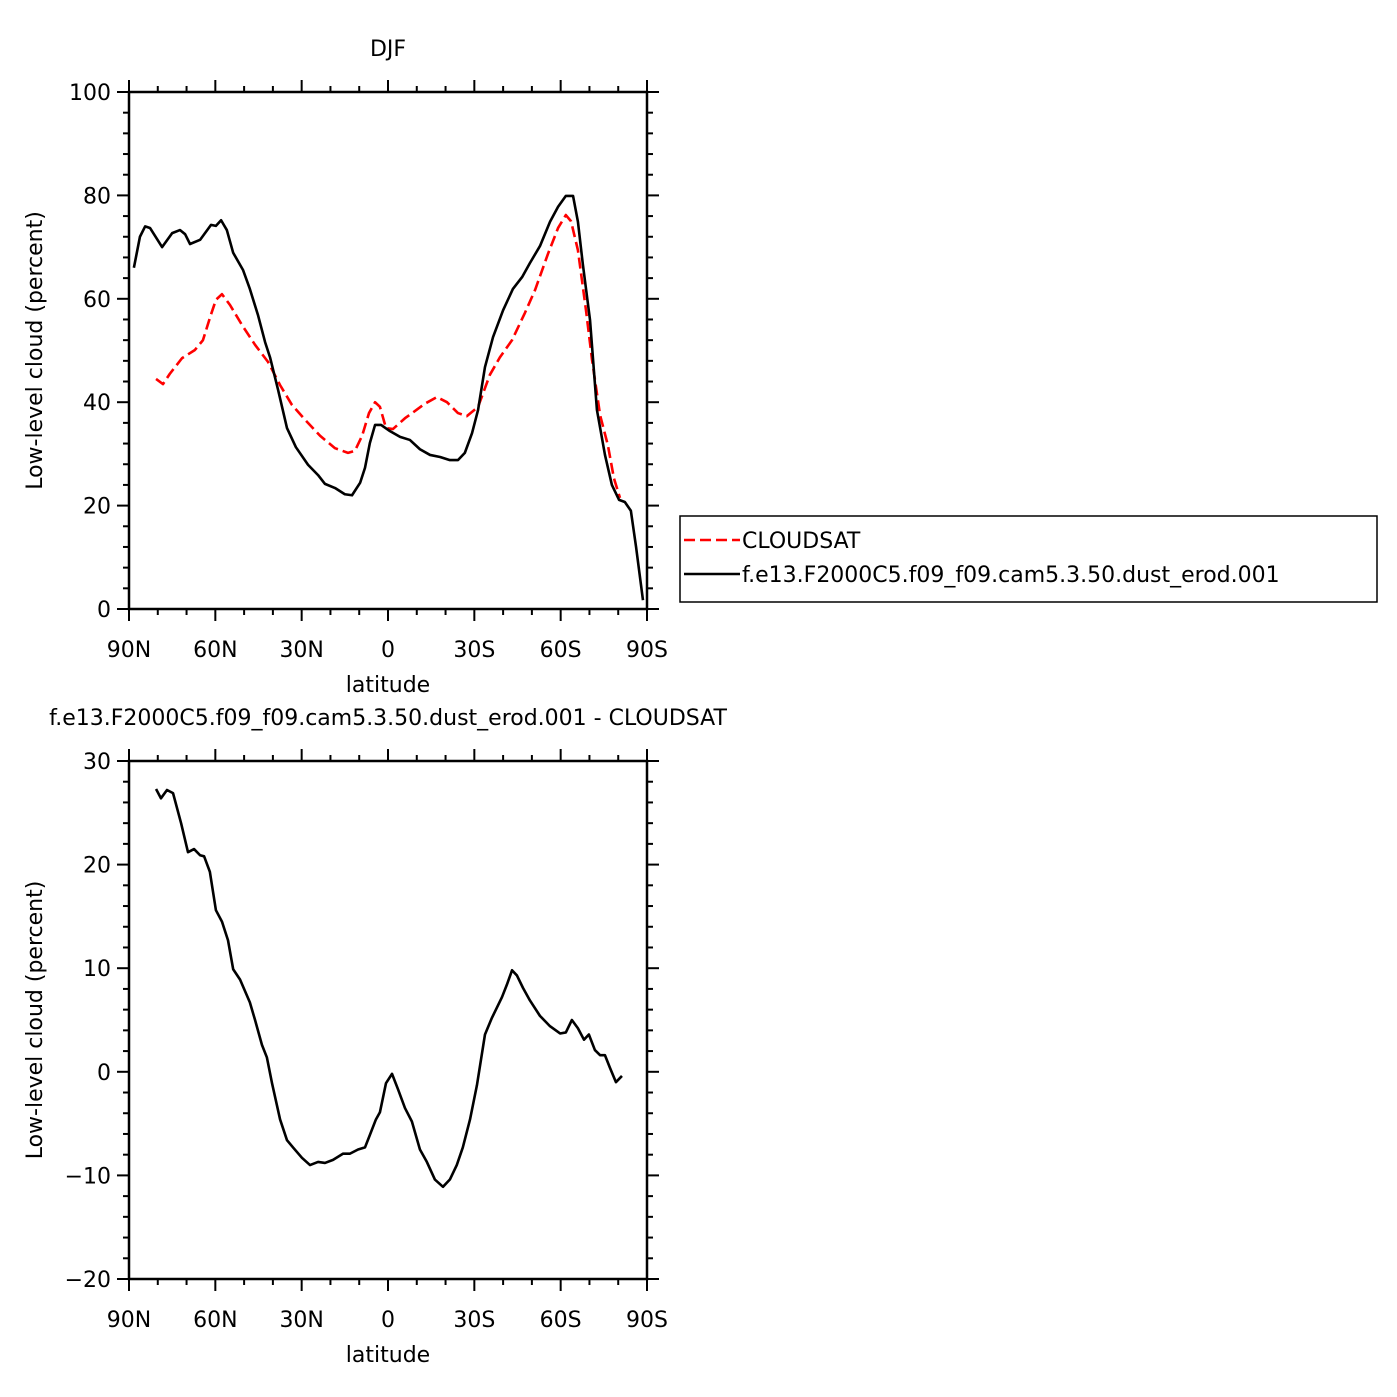  Describe the element at coordinates (801, 541) in the screenshot. I see `legend-label: CLOUDSAT` at that location.